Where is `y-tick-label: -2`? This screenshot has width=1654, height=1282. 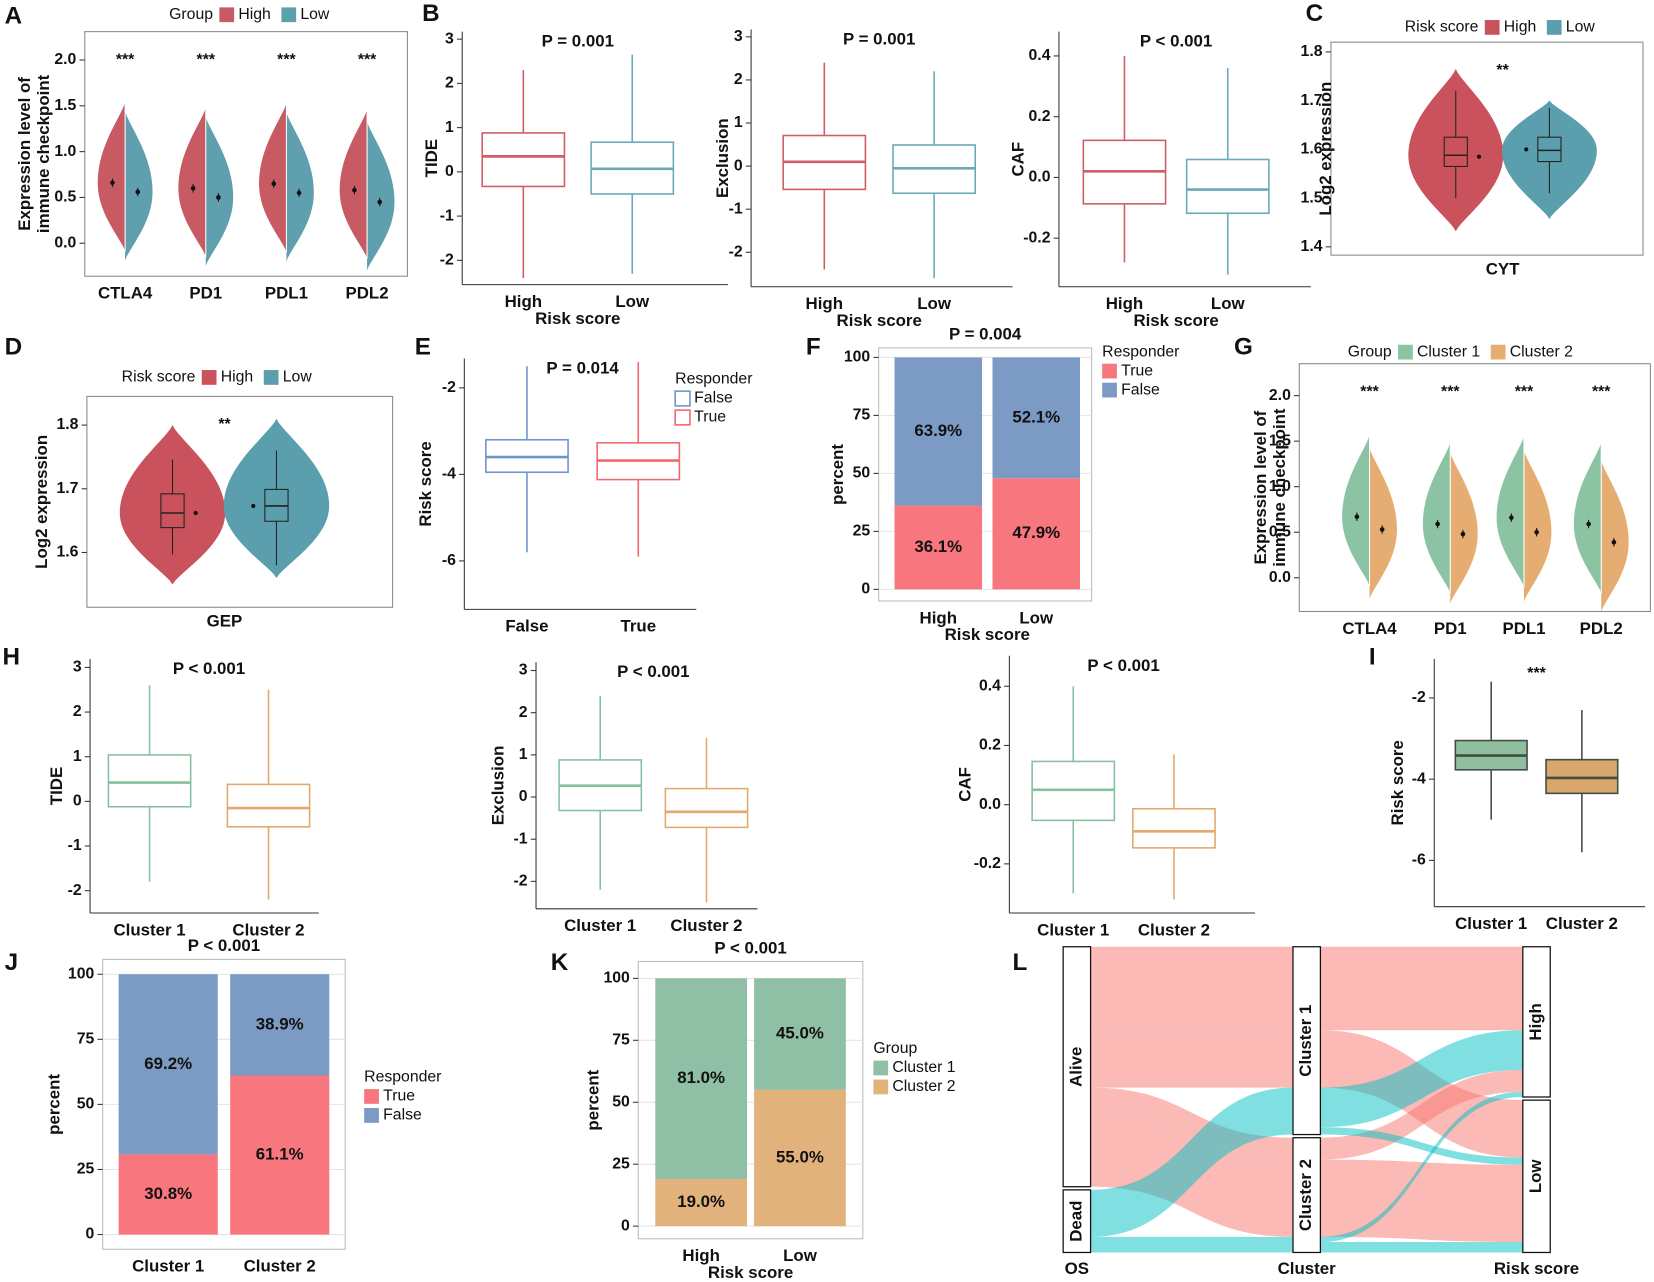
y-tick-label: -2 is located at coordinates (75, 890).